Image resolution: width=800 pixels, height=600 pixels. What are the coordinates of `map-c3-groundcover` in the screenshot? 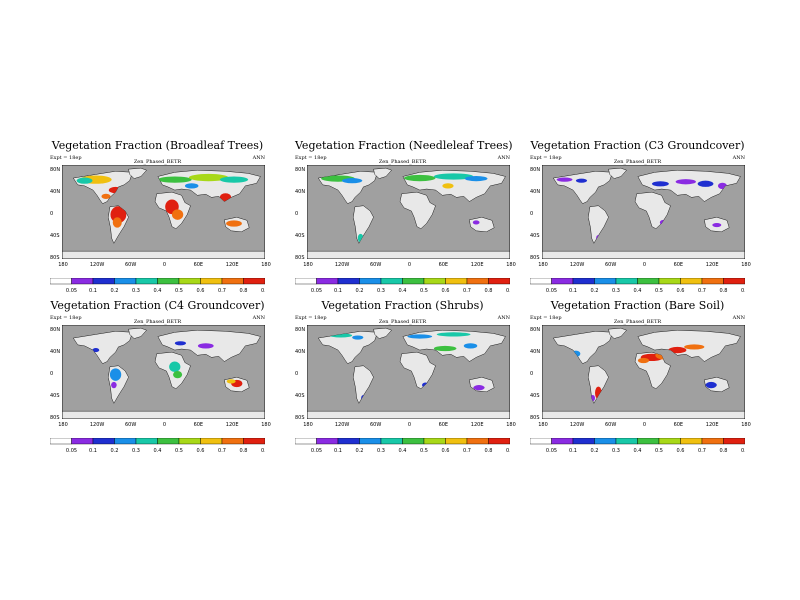 It's located at (643, 212).